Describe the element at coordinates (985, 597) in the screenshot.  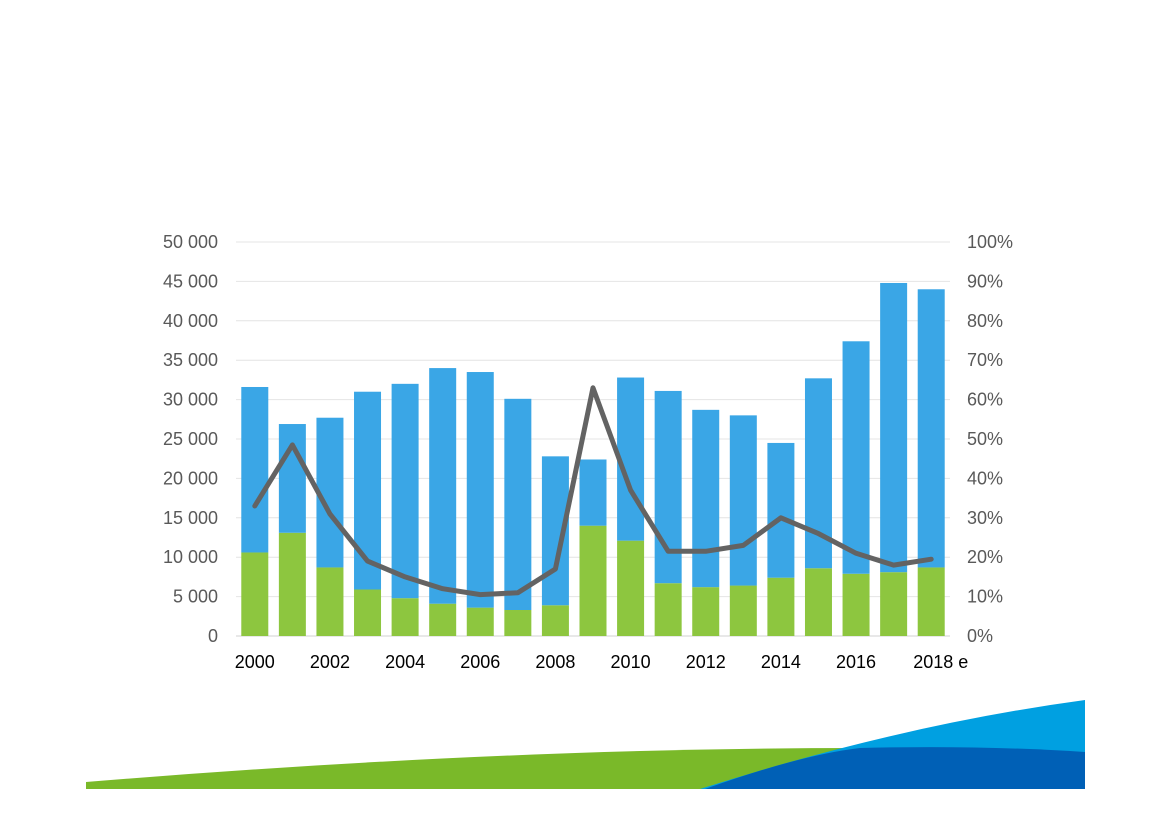
I see `y2-tick-label: 10%` at that location.